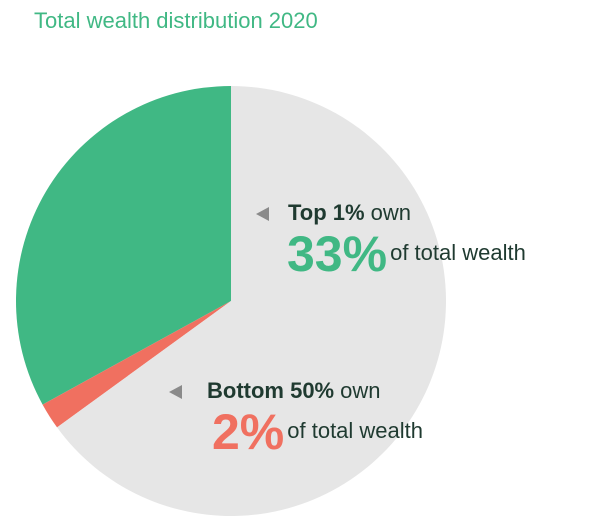 The height and width of the screenshot is (516, 590). Describe the element at coordinates (270, 390) in the screenshot. I see `category-label: Bottom 50%` at that location.